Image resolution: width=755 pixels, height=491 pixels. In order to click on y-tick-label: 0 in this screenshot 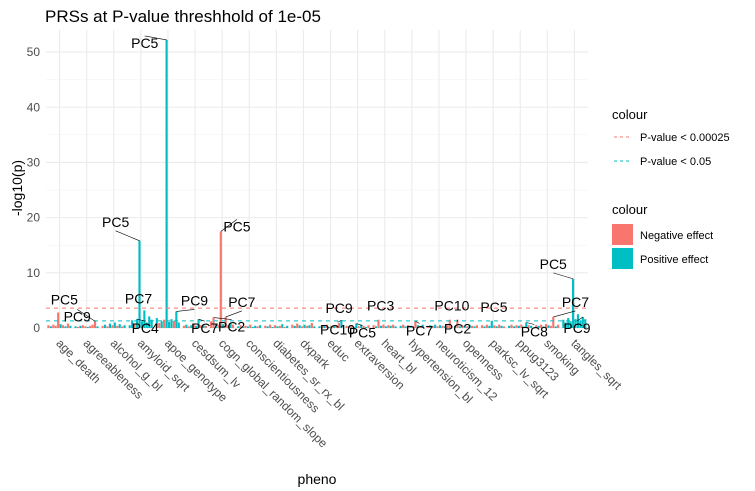, I will do `click(36, 328)`.